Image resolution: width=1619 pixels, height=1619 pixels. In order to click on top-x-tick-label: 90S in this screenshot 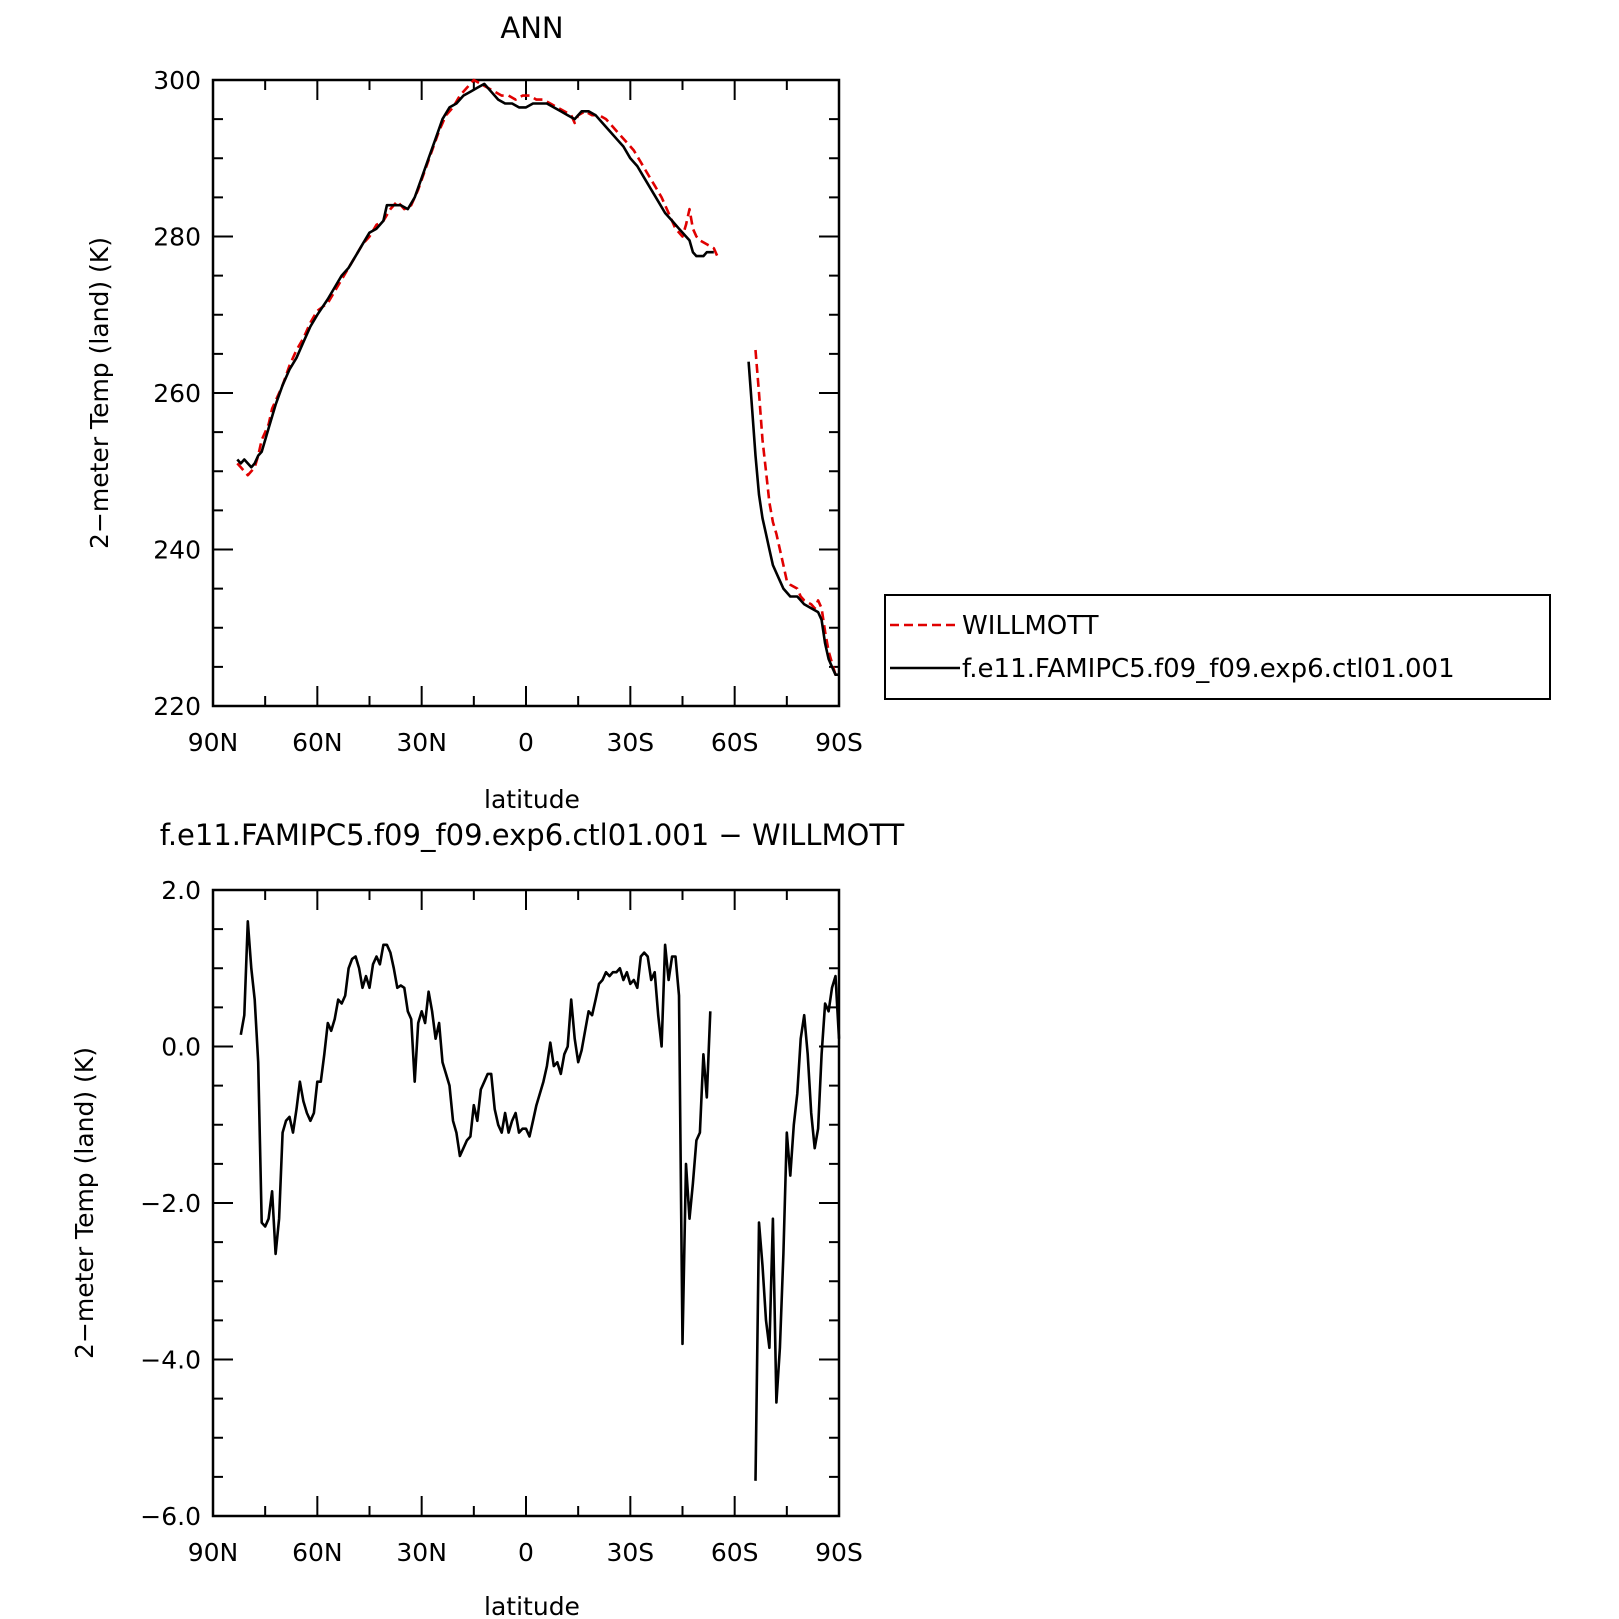, I will do `click(839, 742)`.